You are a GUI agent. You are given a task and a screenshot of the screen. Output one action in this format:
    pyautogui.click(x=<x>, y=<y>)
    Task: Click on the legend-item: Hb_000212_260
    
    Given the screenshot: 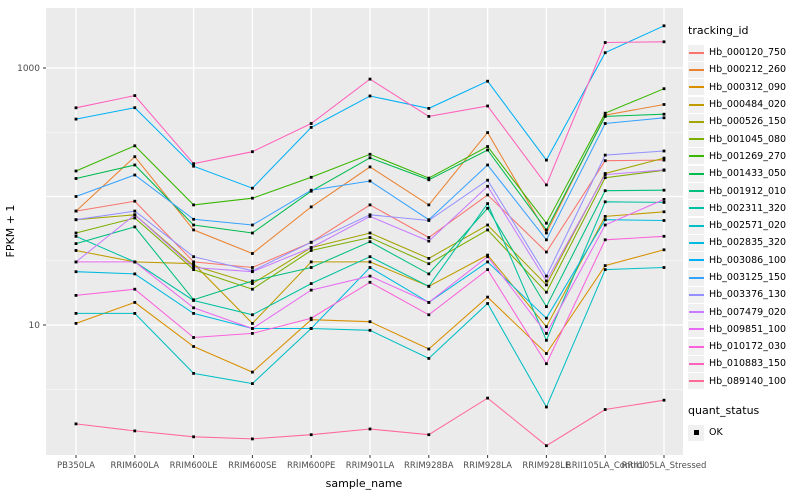 What is the action you would take?
    pyautogui.click(x=744, y=69)
    